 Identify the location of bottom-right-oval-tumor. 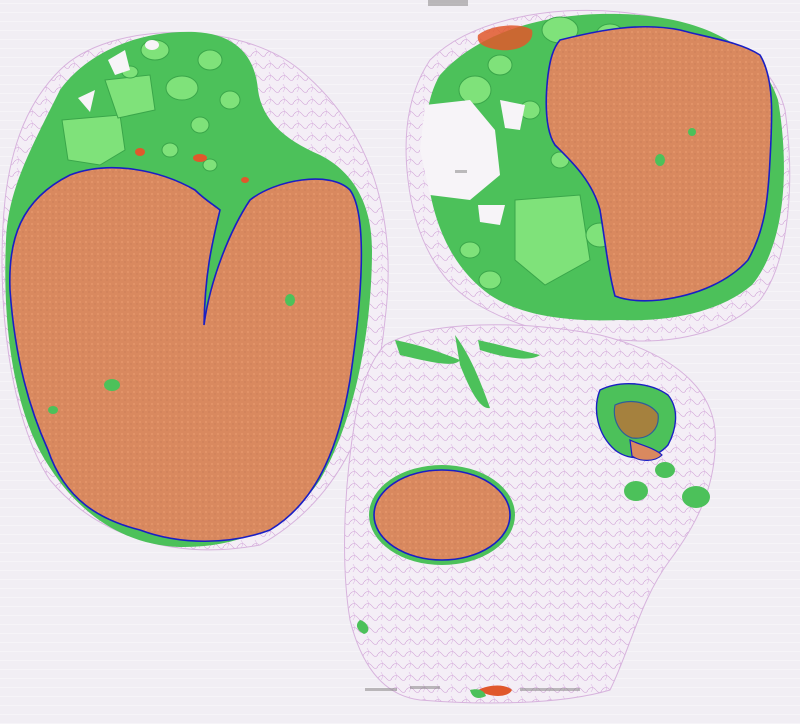
(442, 515).